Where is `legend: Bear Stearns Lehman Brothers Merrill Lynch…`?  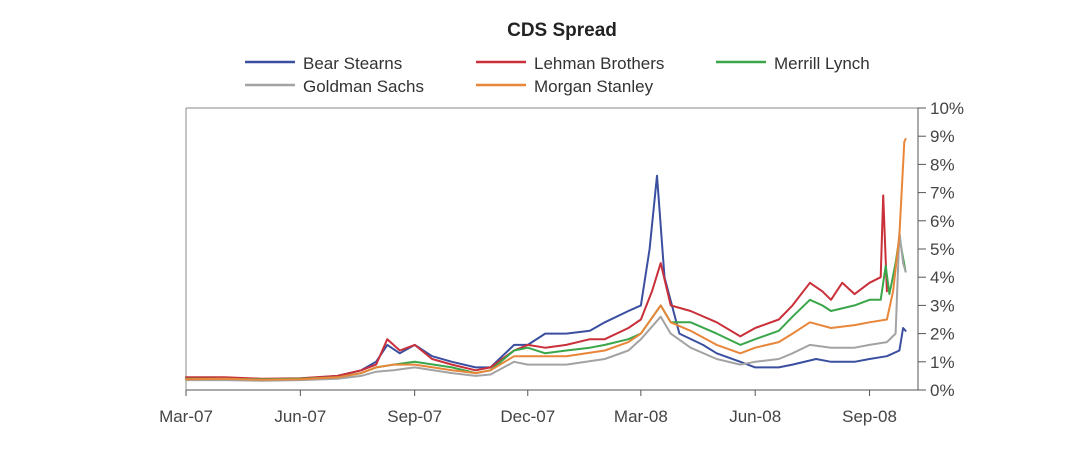
legend: Bear Stearns Lehman Brothers Merrill Lynch… is located at coordinates (557, 75).